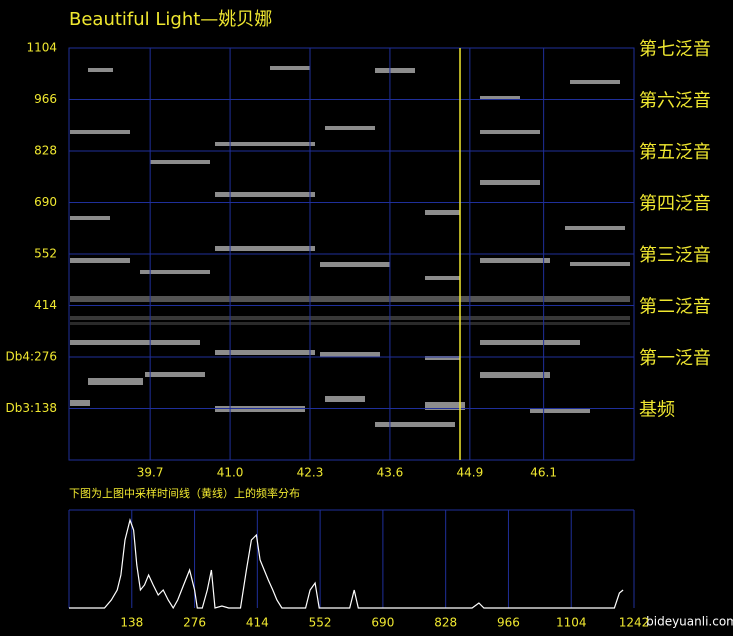 The image size is (733, 636). What do you see at coordinates (41, 48) in the screenshot?
I see `y-tick-label: 1104` at bounding box center [41, 48].